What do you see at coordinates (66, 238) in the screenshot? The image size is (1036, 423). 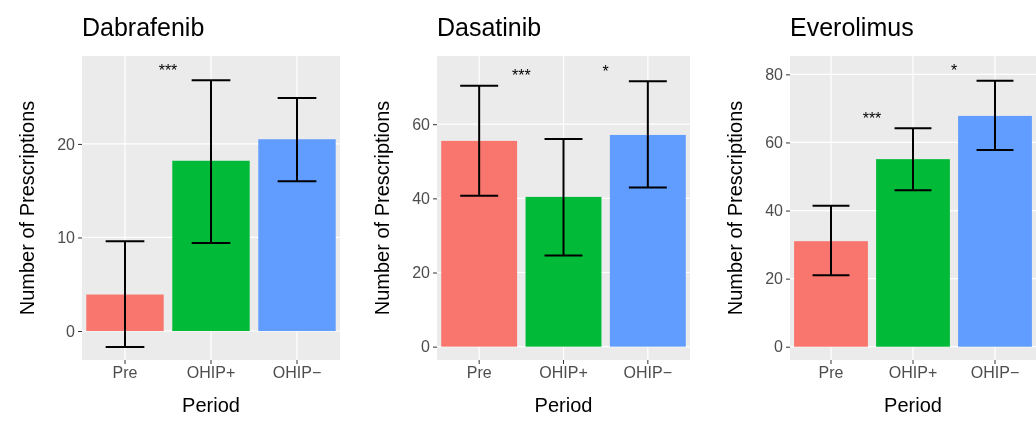 I see `y-tick-label: 10` at bounding box center [66, 238].